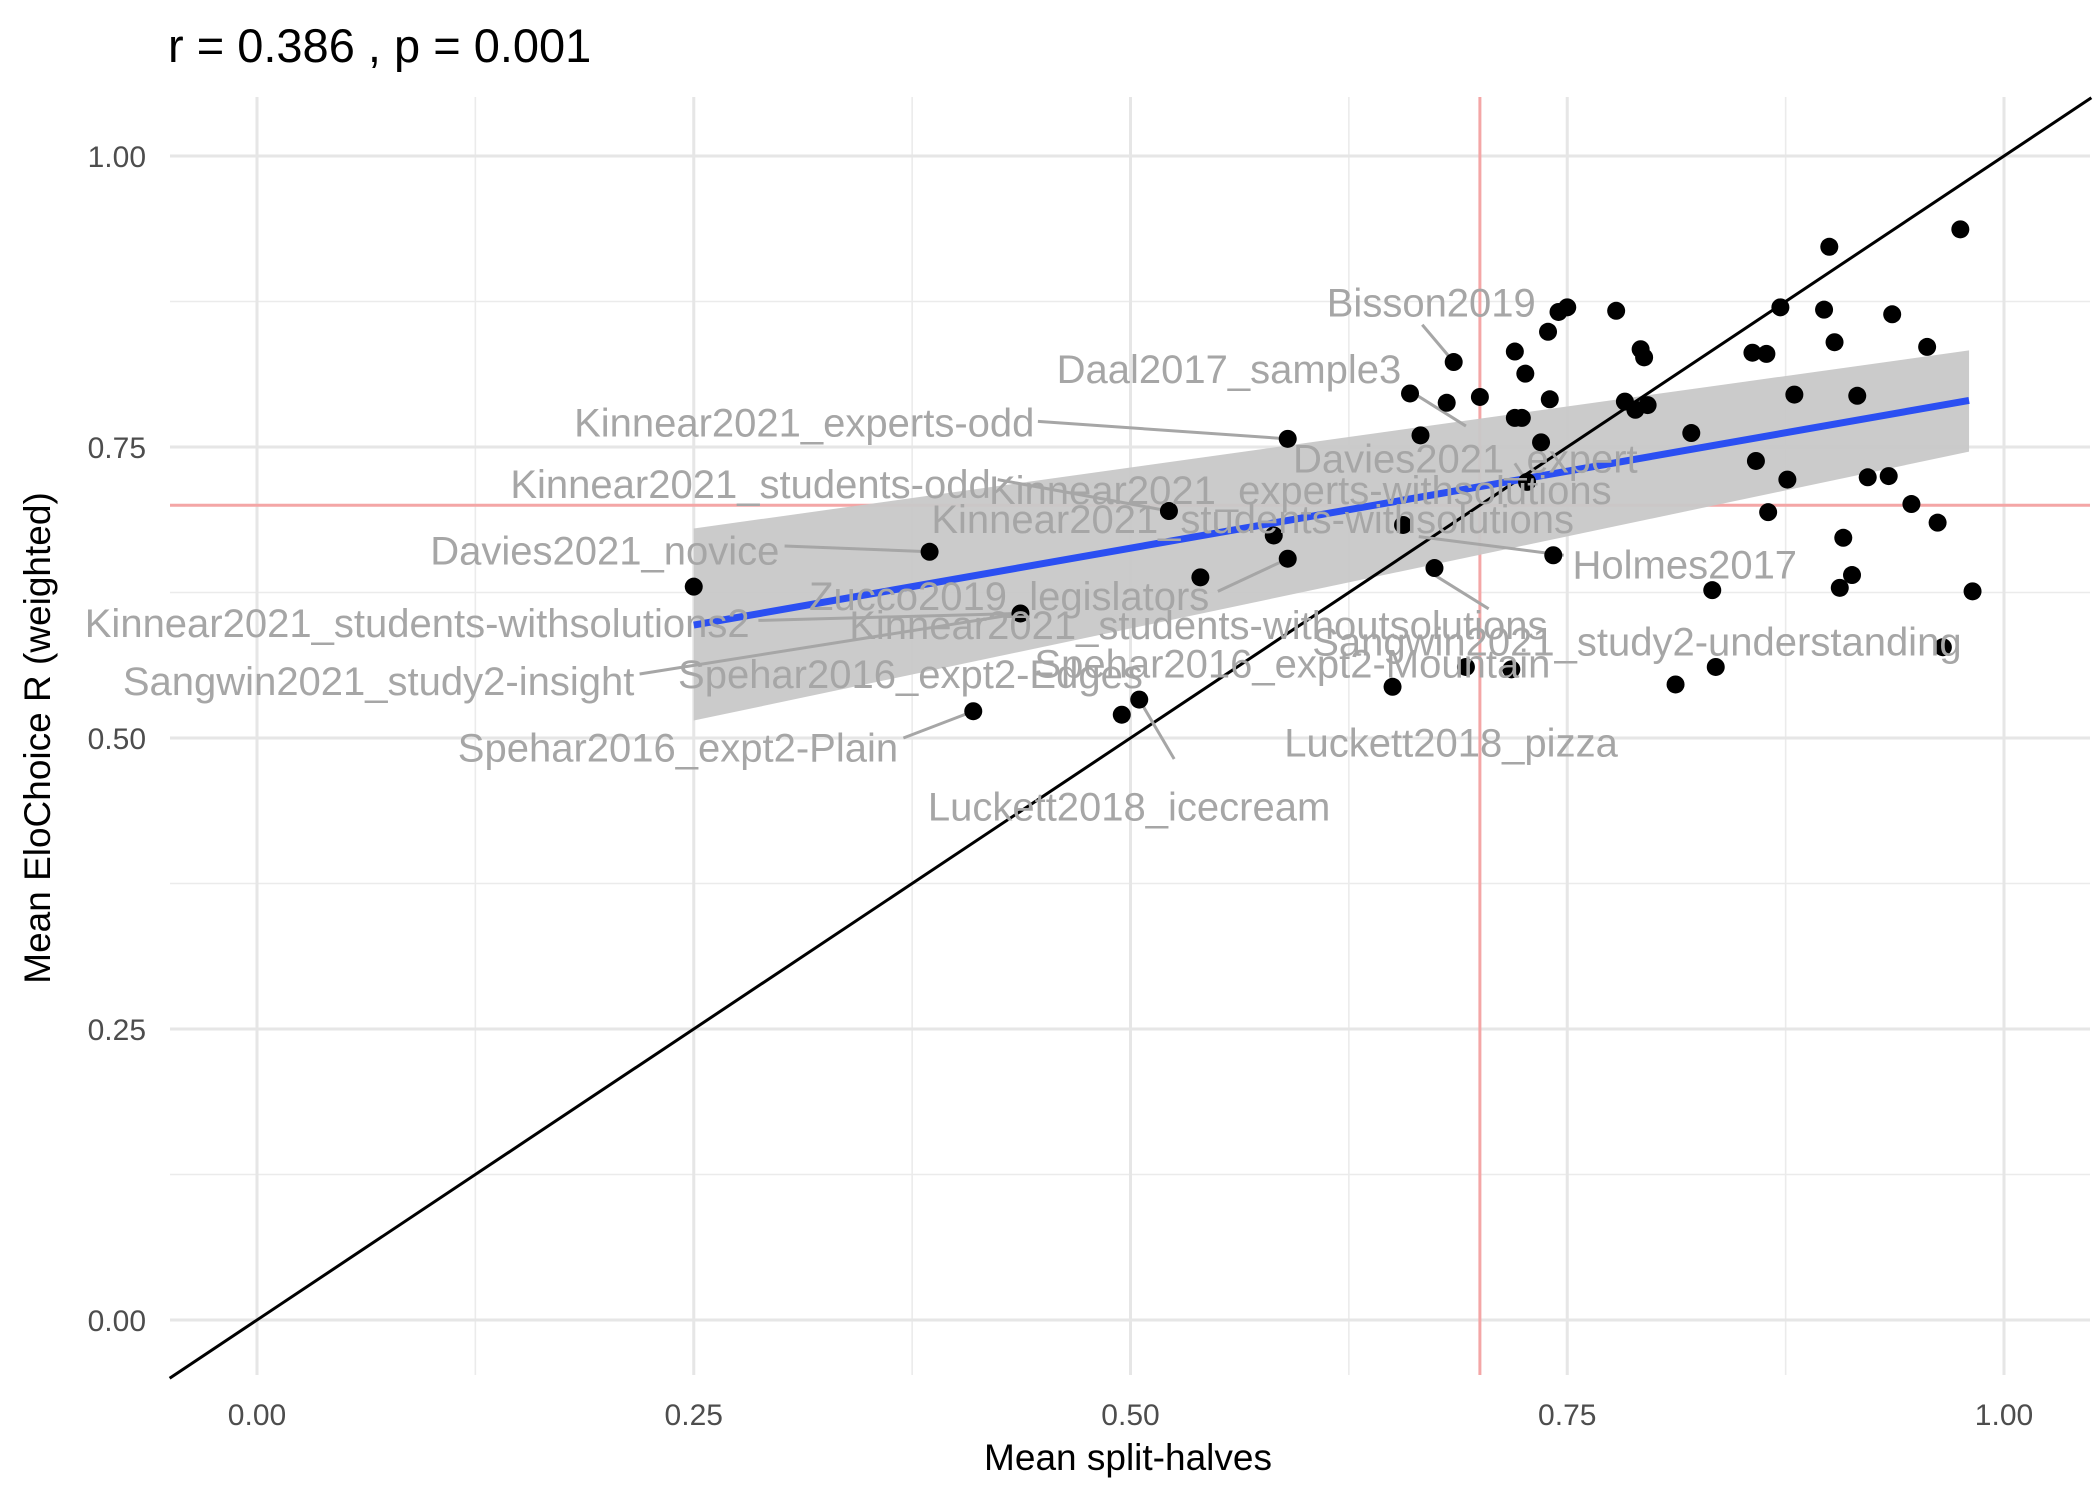 Image resolution: width=2100 pixels, height=1500 pixels. Describe the element at coordinates (37, 738) in the screenshot. I see `y-axis-title: Mean EloChoice R (weighted)` at that location.